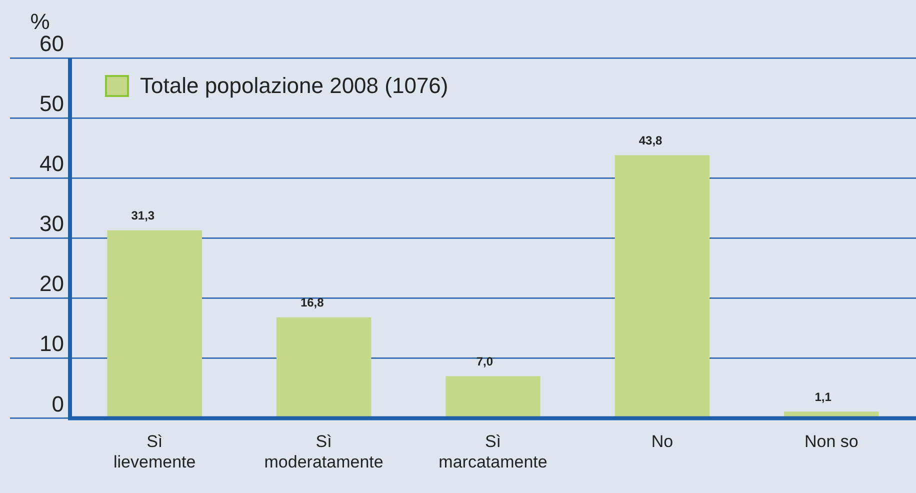 The image size is (916, 493). I want to click on x-tick-label: Non so, so click(831, 442).